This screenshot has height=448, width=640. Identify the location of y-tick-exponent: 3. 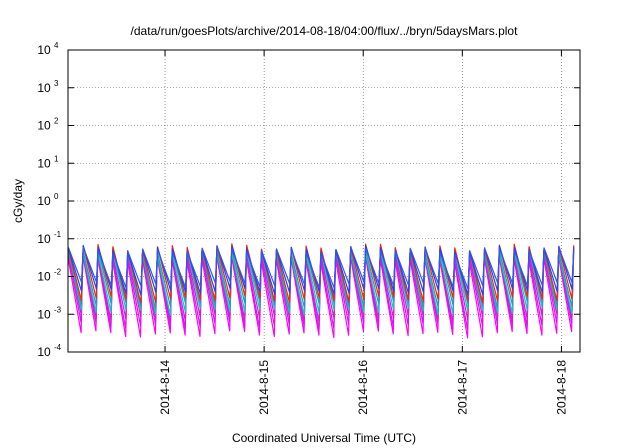
(56, 83).